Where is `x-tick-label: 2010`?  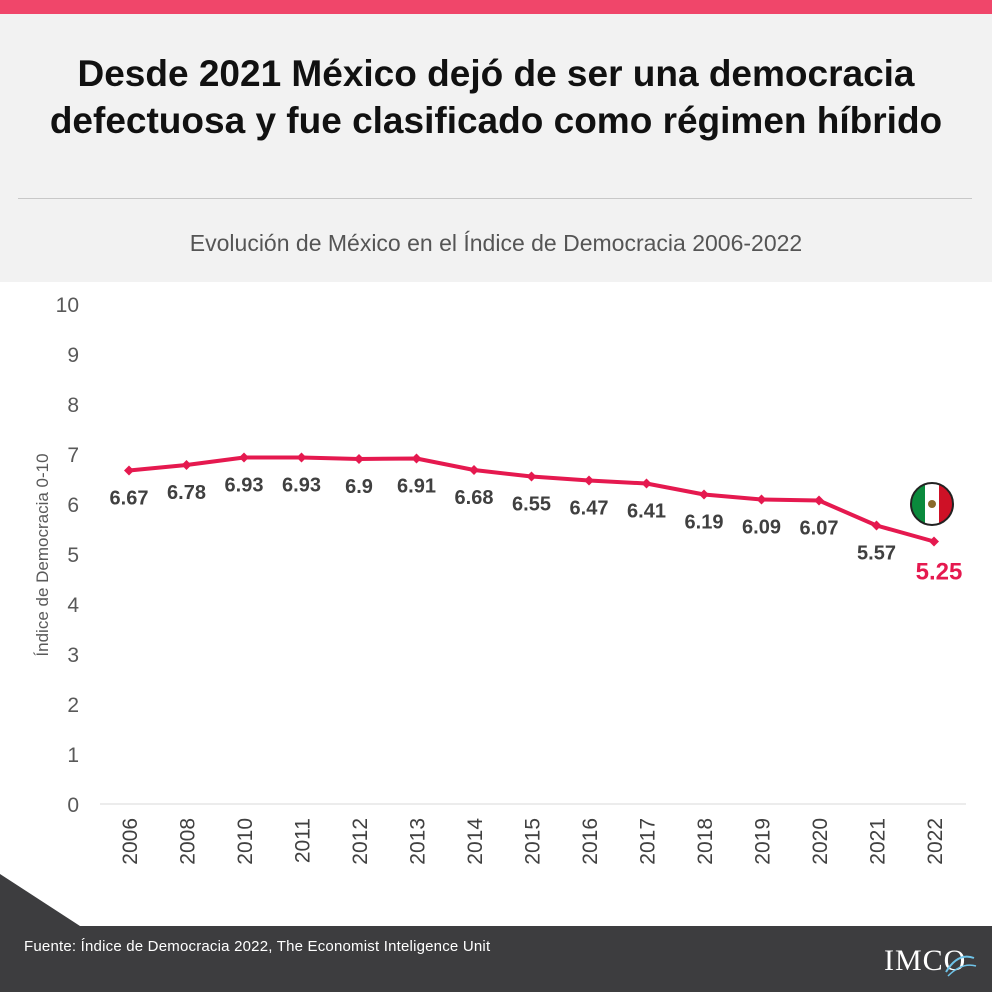
x-tick-label: 2010 is located at coordinates (245, 841).